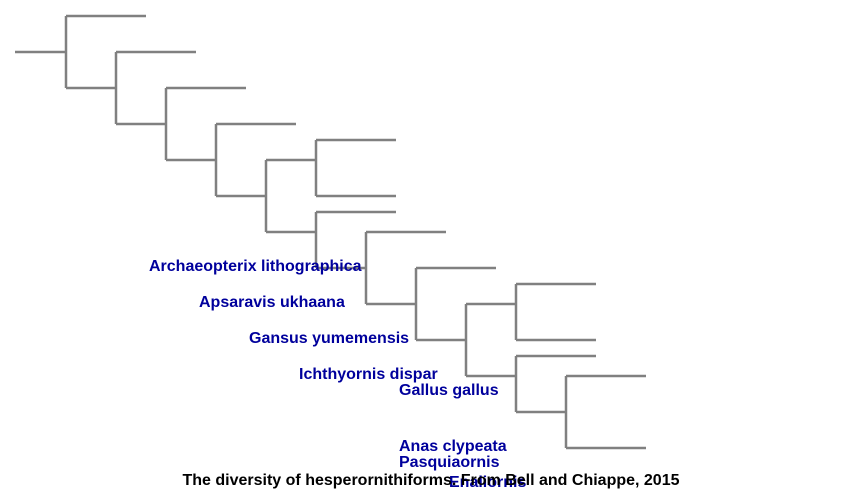 The width and height of the screenshot is (862, 489). Describe the element at coordinates (368, 374) in the screenshot. I see `taxon-label-ichthyornis: Ichthyornis dispar` at that location.